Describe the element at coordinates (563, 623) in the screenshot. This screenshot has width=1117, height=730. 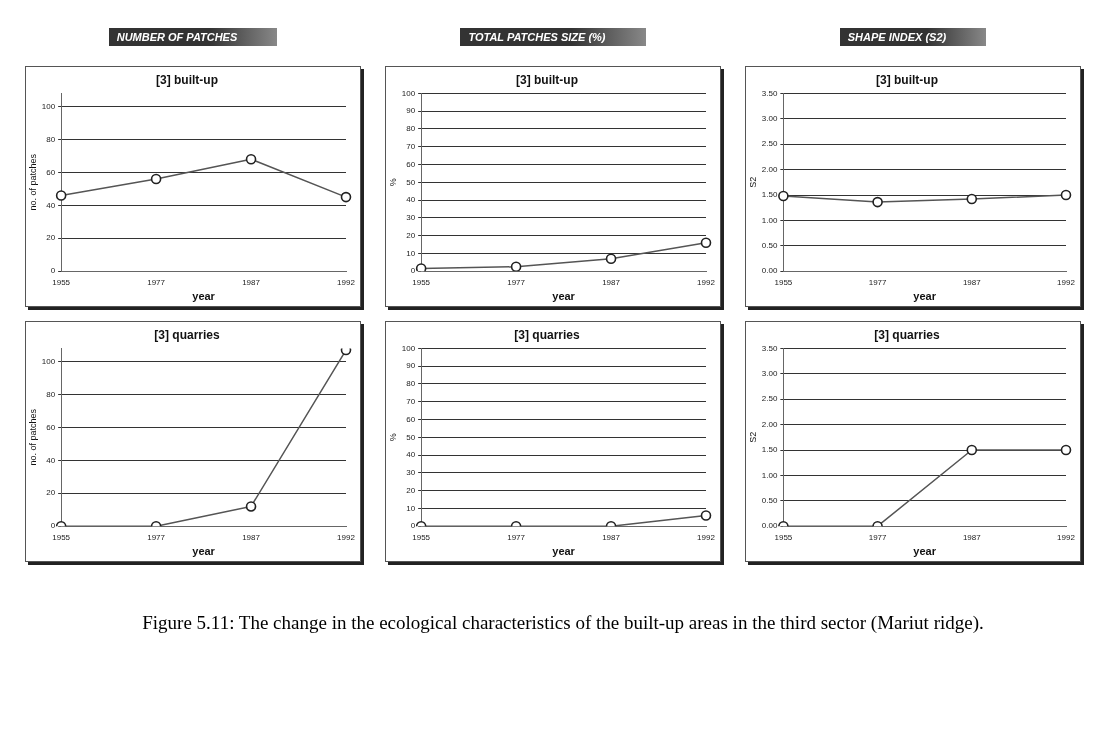
I see `caption: Figure 5.11: The change in the ecological characteristics of the built-up areas in the third sector (Mariut ridge).` at that location.